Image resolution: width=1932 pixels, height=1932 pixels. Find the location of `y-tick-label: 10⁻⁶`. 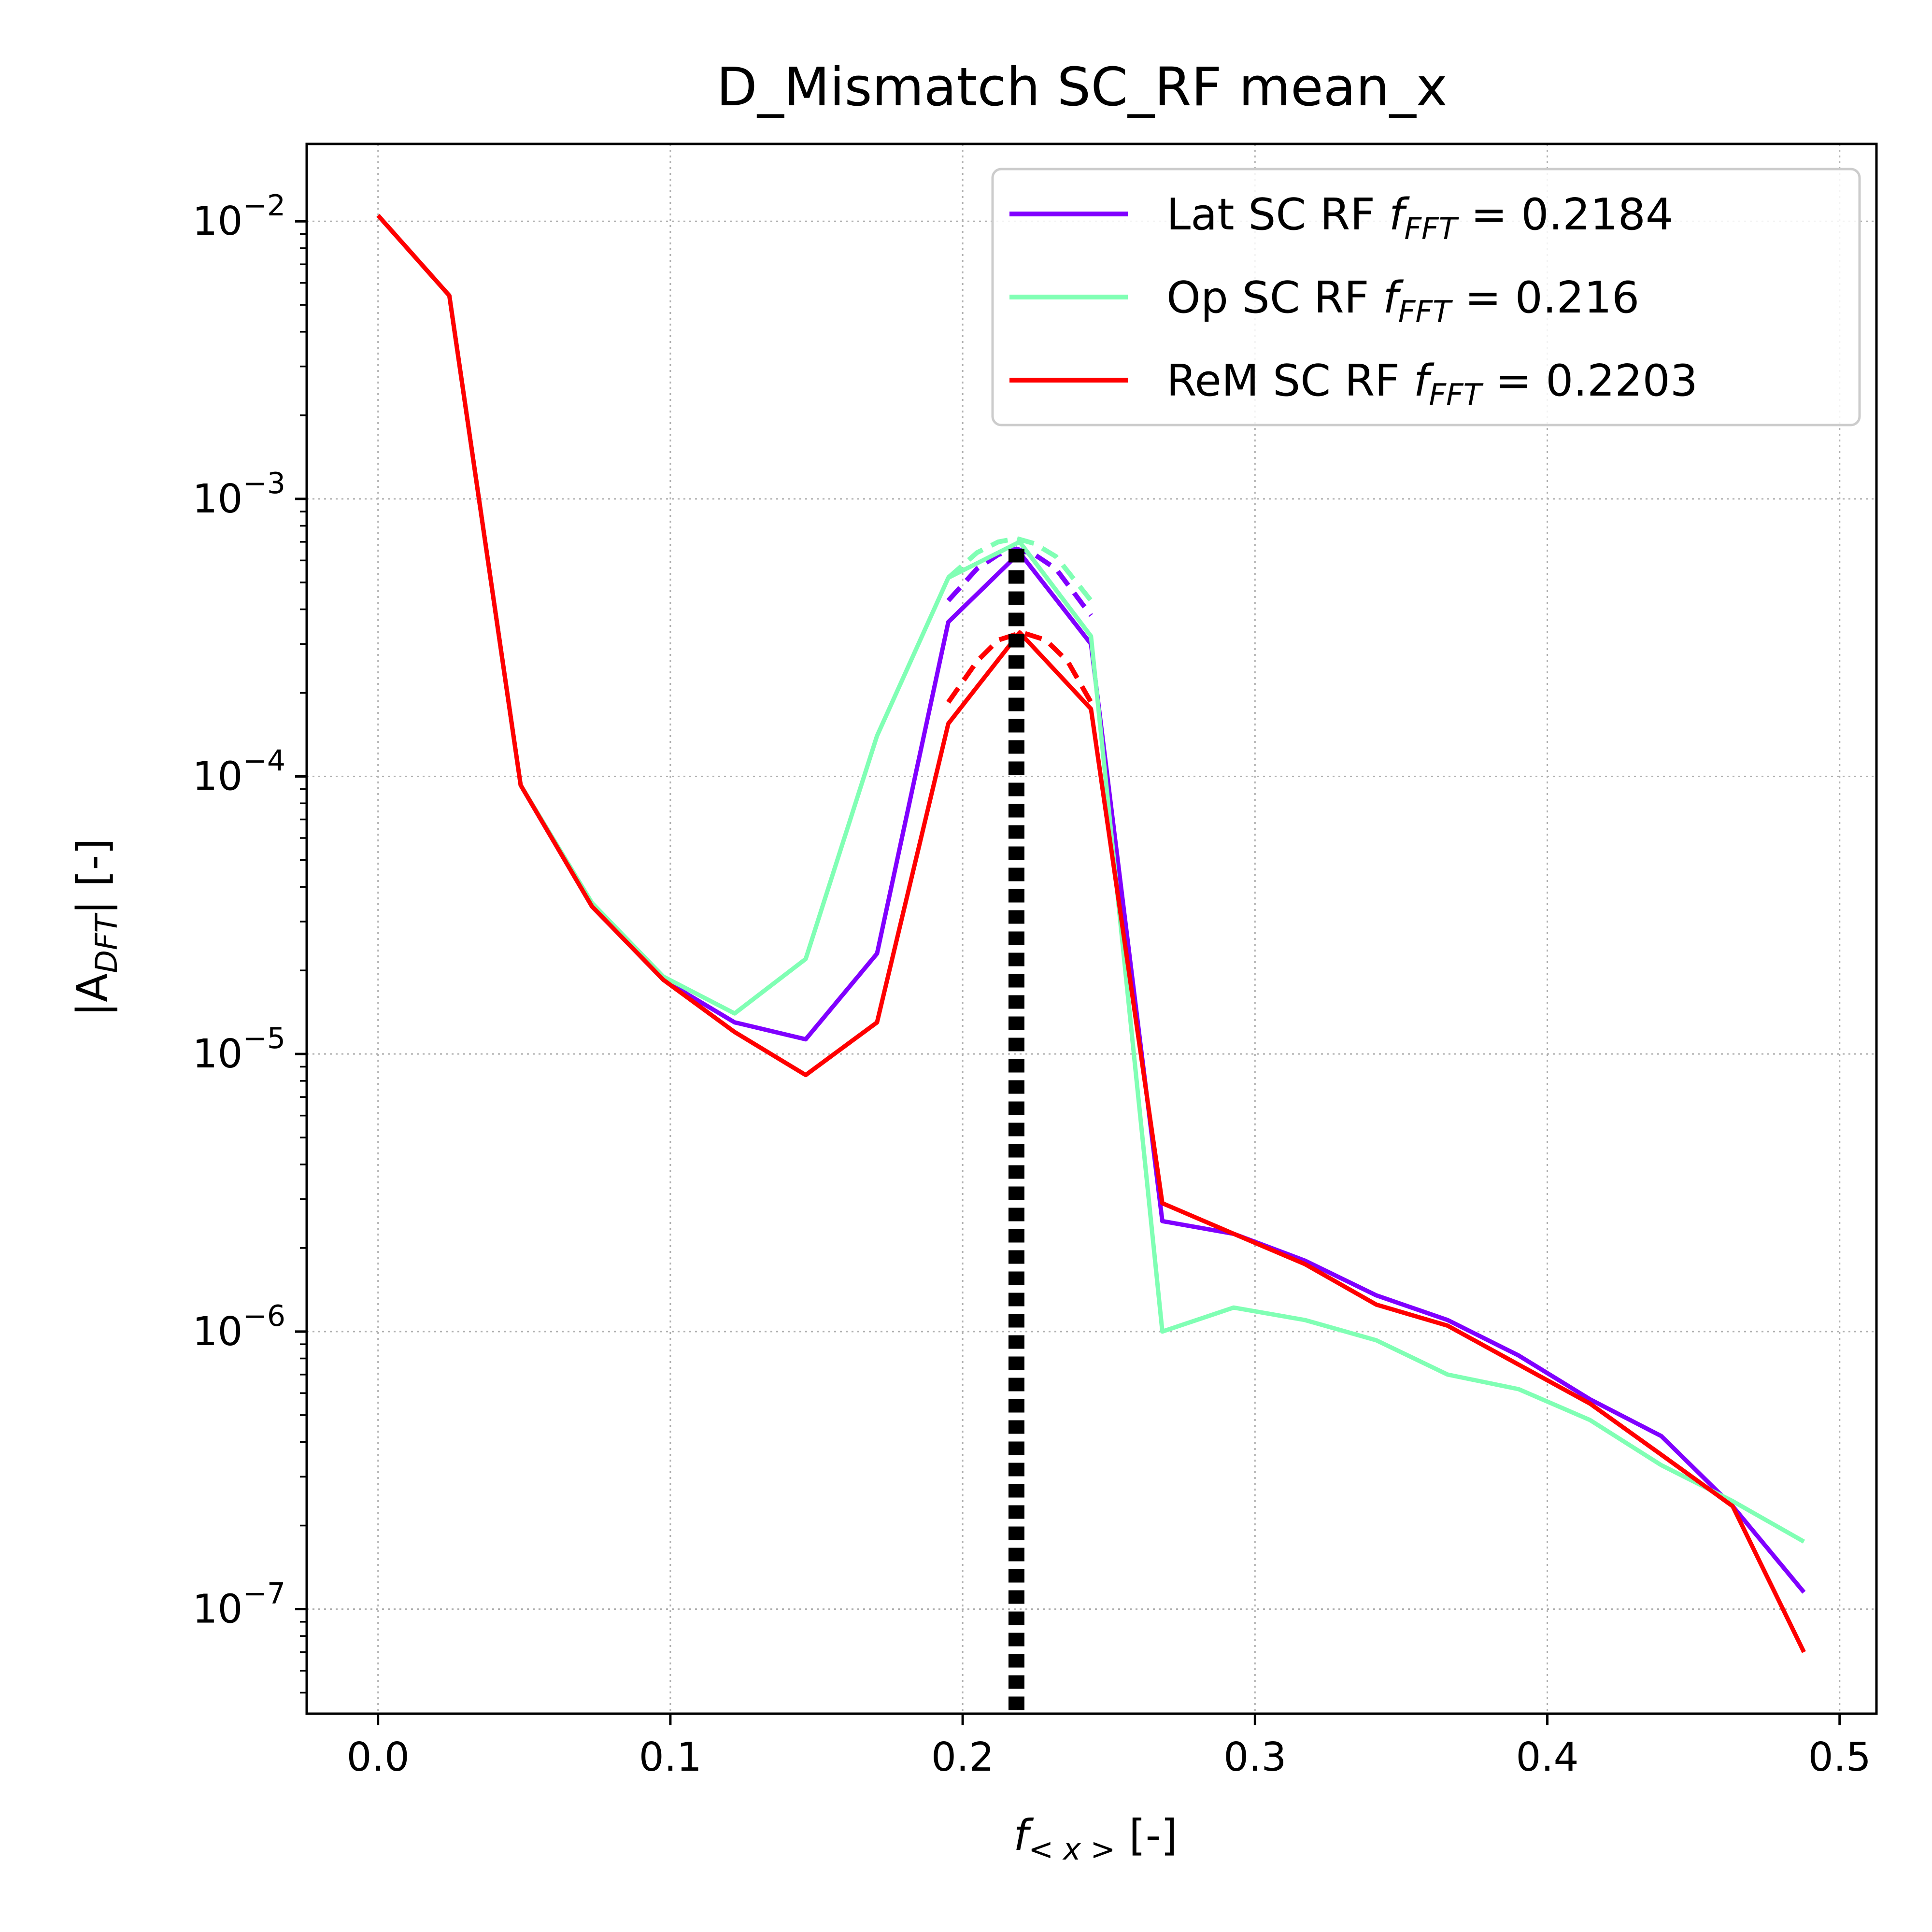

y-tick-label: 10⁻⁶ is located at coordinates (238, 1327).